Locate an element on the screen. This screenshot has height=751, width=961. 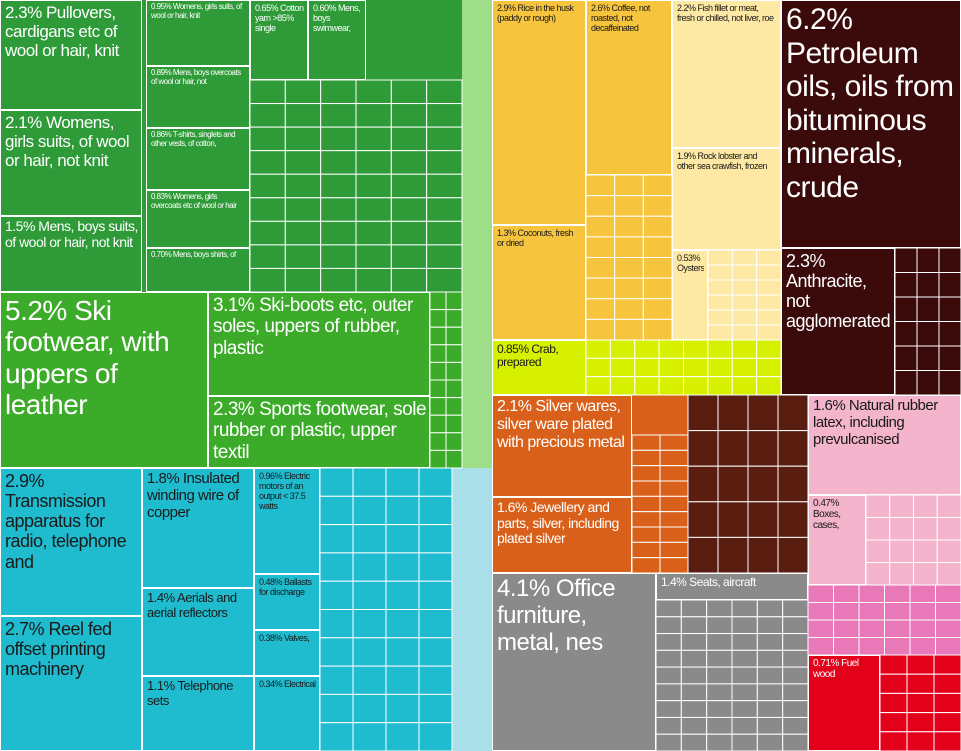
treemap-item: 0.60% Mens, boys swimwear, is located at coordinates (337, 40).